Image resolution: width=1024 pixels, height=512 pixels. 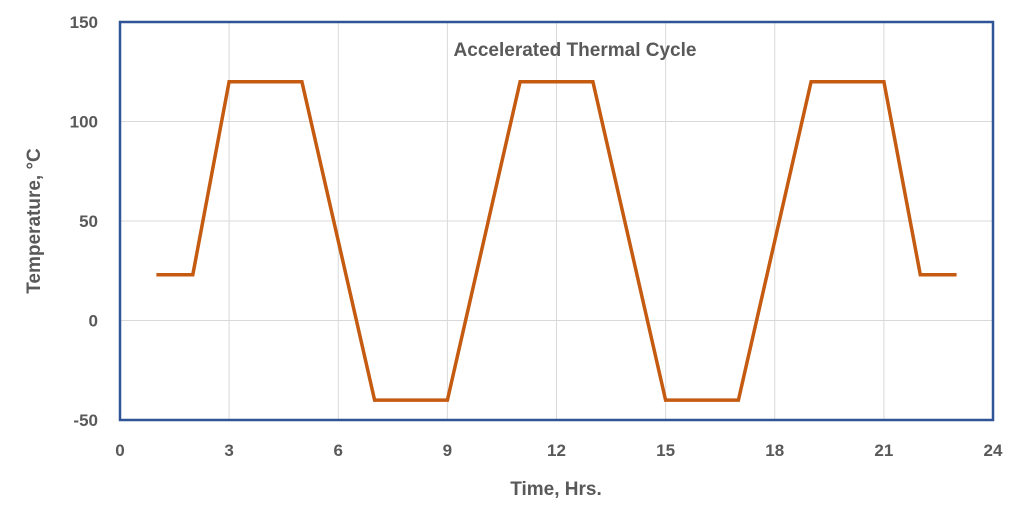 I want to click on x-tick-label: 15, so click(x=665, y=450).